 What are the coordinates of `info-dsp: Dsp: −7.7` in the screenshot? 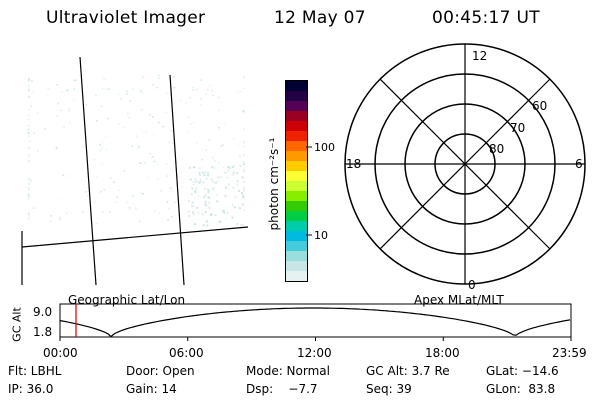 It's located at (282, 389).